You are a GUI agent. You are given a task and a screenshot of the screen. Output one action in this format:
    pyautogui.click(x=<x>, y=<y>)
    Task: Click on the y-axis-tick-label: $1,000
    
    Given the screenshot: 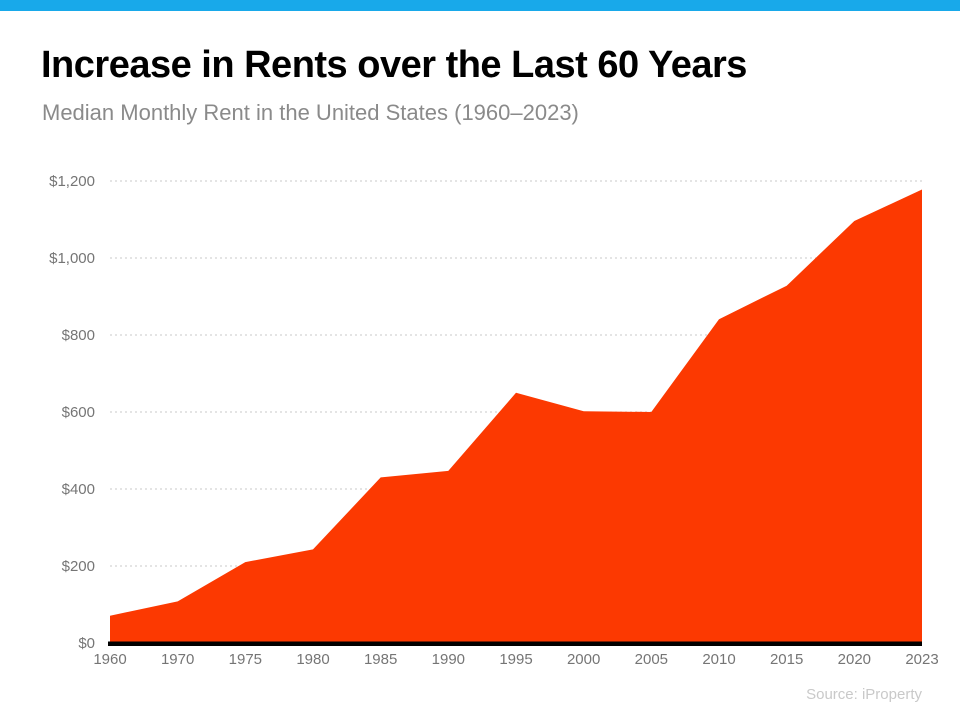 What is the action you would take?
    pyautogui.click(x=72, y=258)
    